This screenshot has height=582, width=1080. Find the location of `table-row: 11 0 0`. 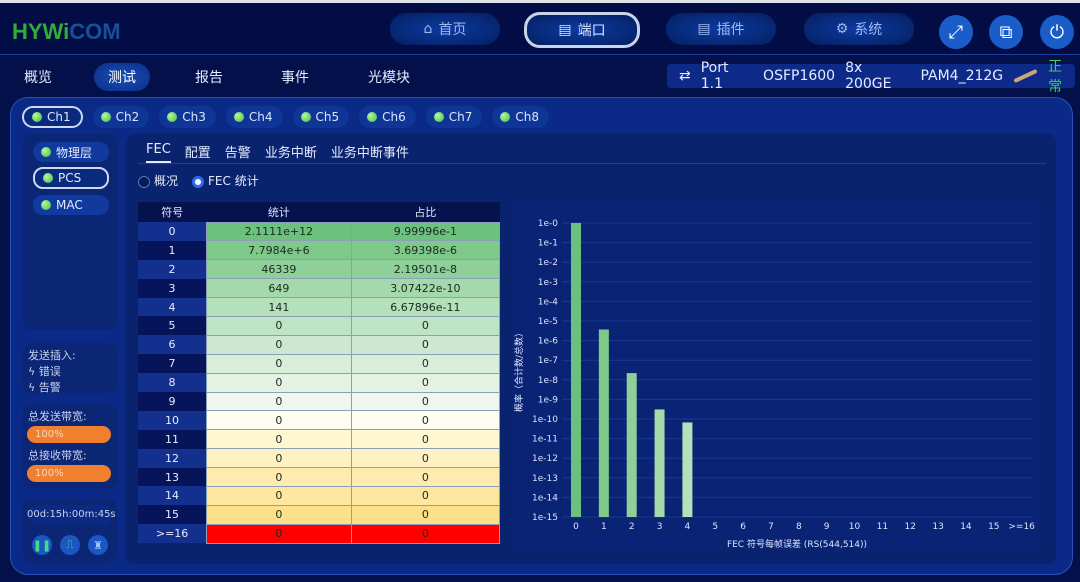

table-row: 11 0 0 is located at coordinates (319, 439).